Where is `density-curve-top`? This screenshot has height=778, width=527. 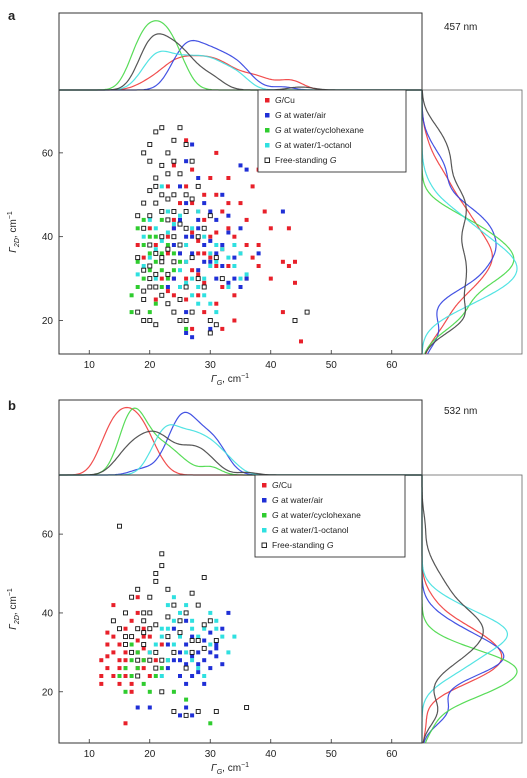
density-curve-top is located at coordinates (240, 55).